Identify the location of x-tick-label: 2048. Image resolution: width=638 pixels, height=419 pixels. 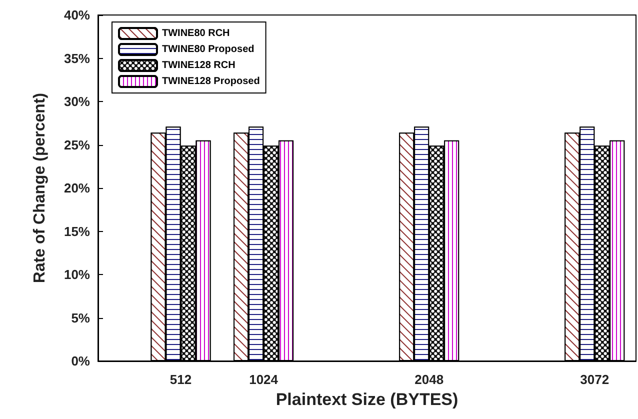
(429, 379).